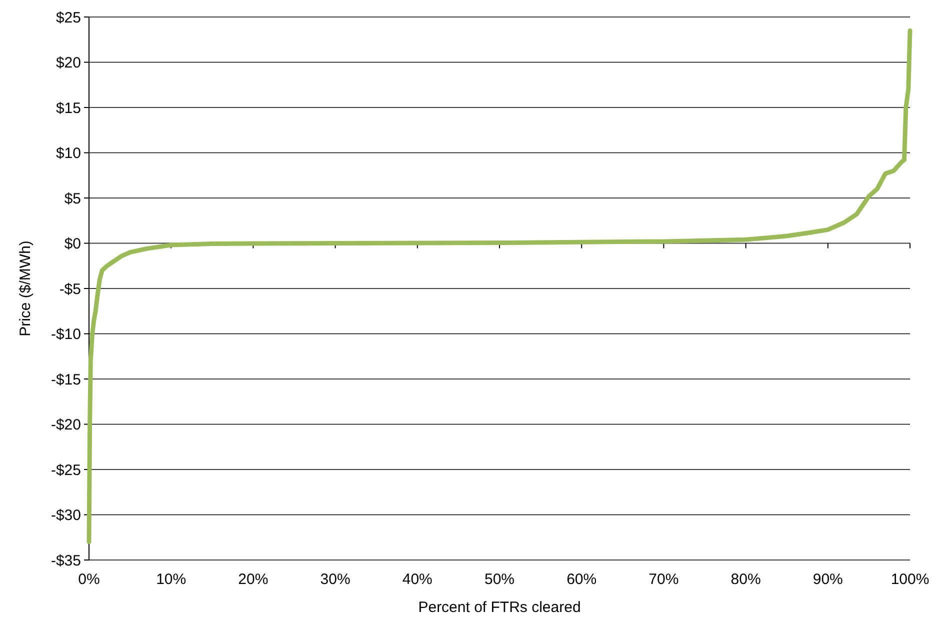 The image size is (937, 628). What do you see at coordinates (70, 289) in the screenshot?
I see `y-tick-label: -$5` at bounding box center [70, 289].